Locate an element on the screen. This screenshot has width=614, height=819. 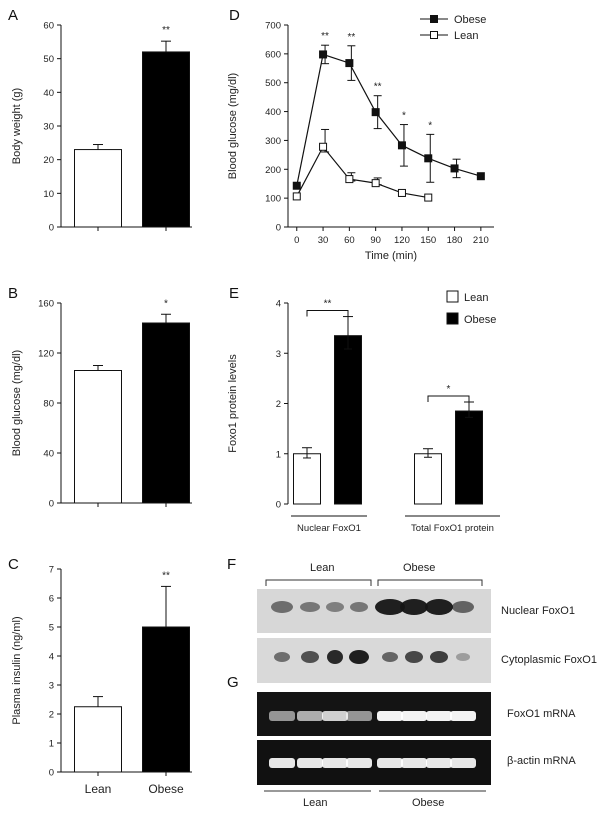
blot-nuclear-foxo1 is located at coordinates (374, 611).